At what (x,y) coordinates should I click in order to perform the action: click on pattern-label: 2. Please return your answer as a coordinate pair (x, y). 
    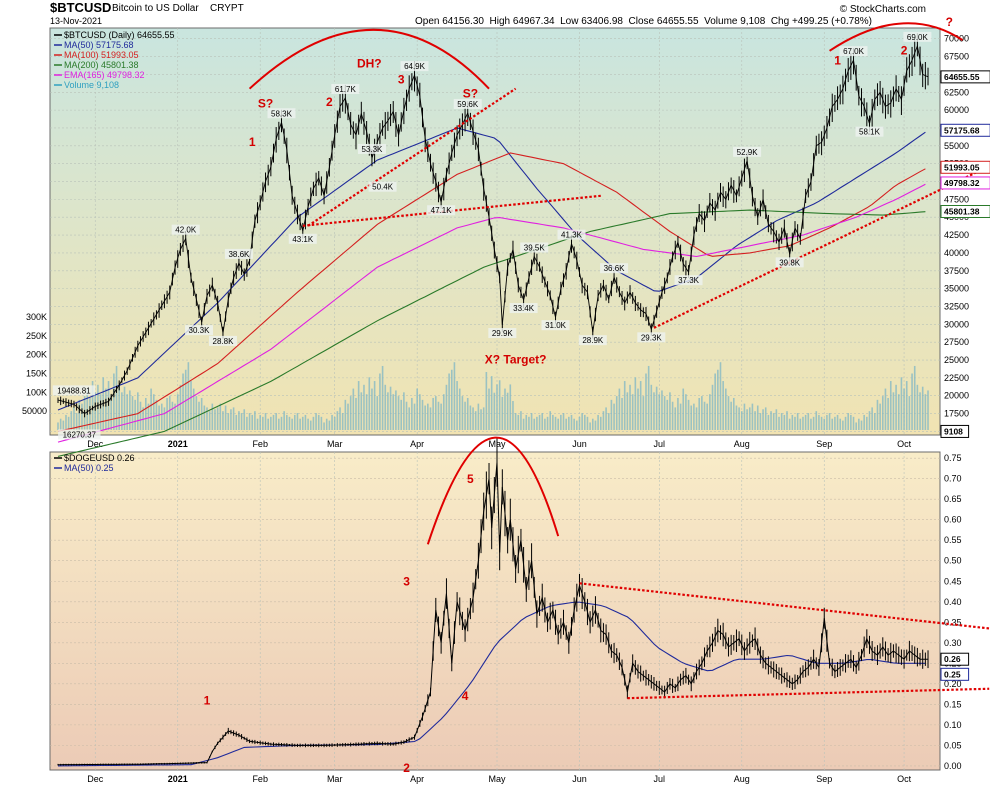
    Looking at the image, I should click on (329, 102).